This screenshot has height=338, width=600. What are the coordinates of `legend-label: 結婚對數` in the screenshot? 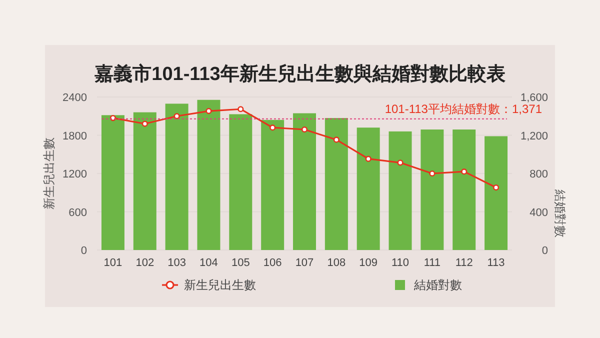 It's located at (437, 285).